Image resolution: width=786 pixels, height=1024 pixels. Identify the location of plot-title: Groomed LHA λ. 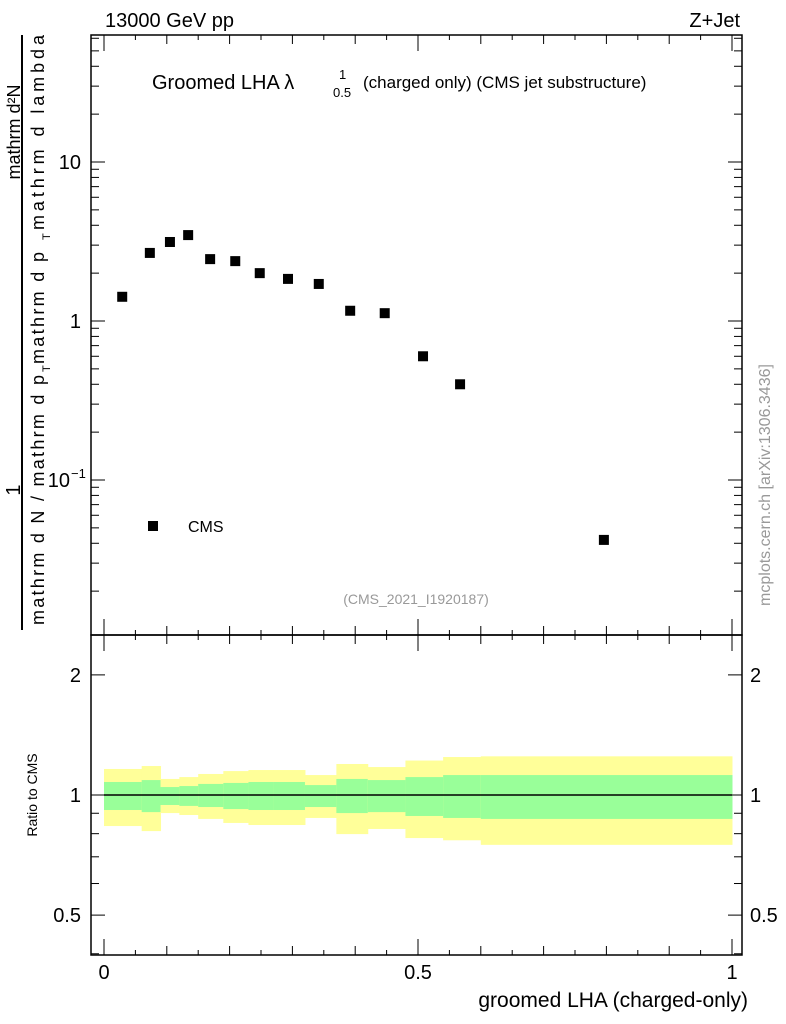
(223, 83).